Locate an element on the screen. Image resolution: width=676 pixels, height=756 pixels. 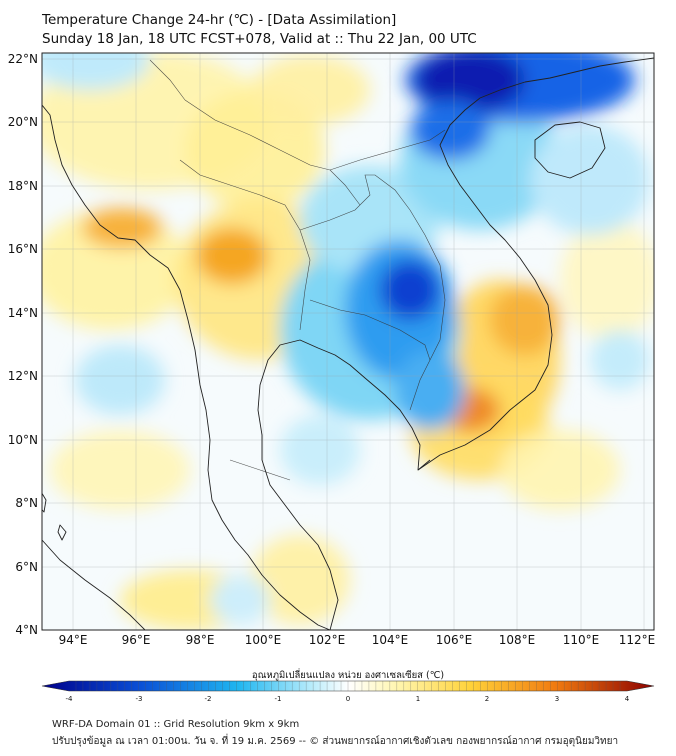
lon-label-106: 106°E is located at coordinates (454, 640).